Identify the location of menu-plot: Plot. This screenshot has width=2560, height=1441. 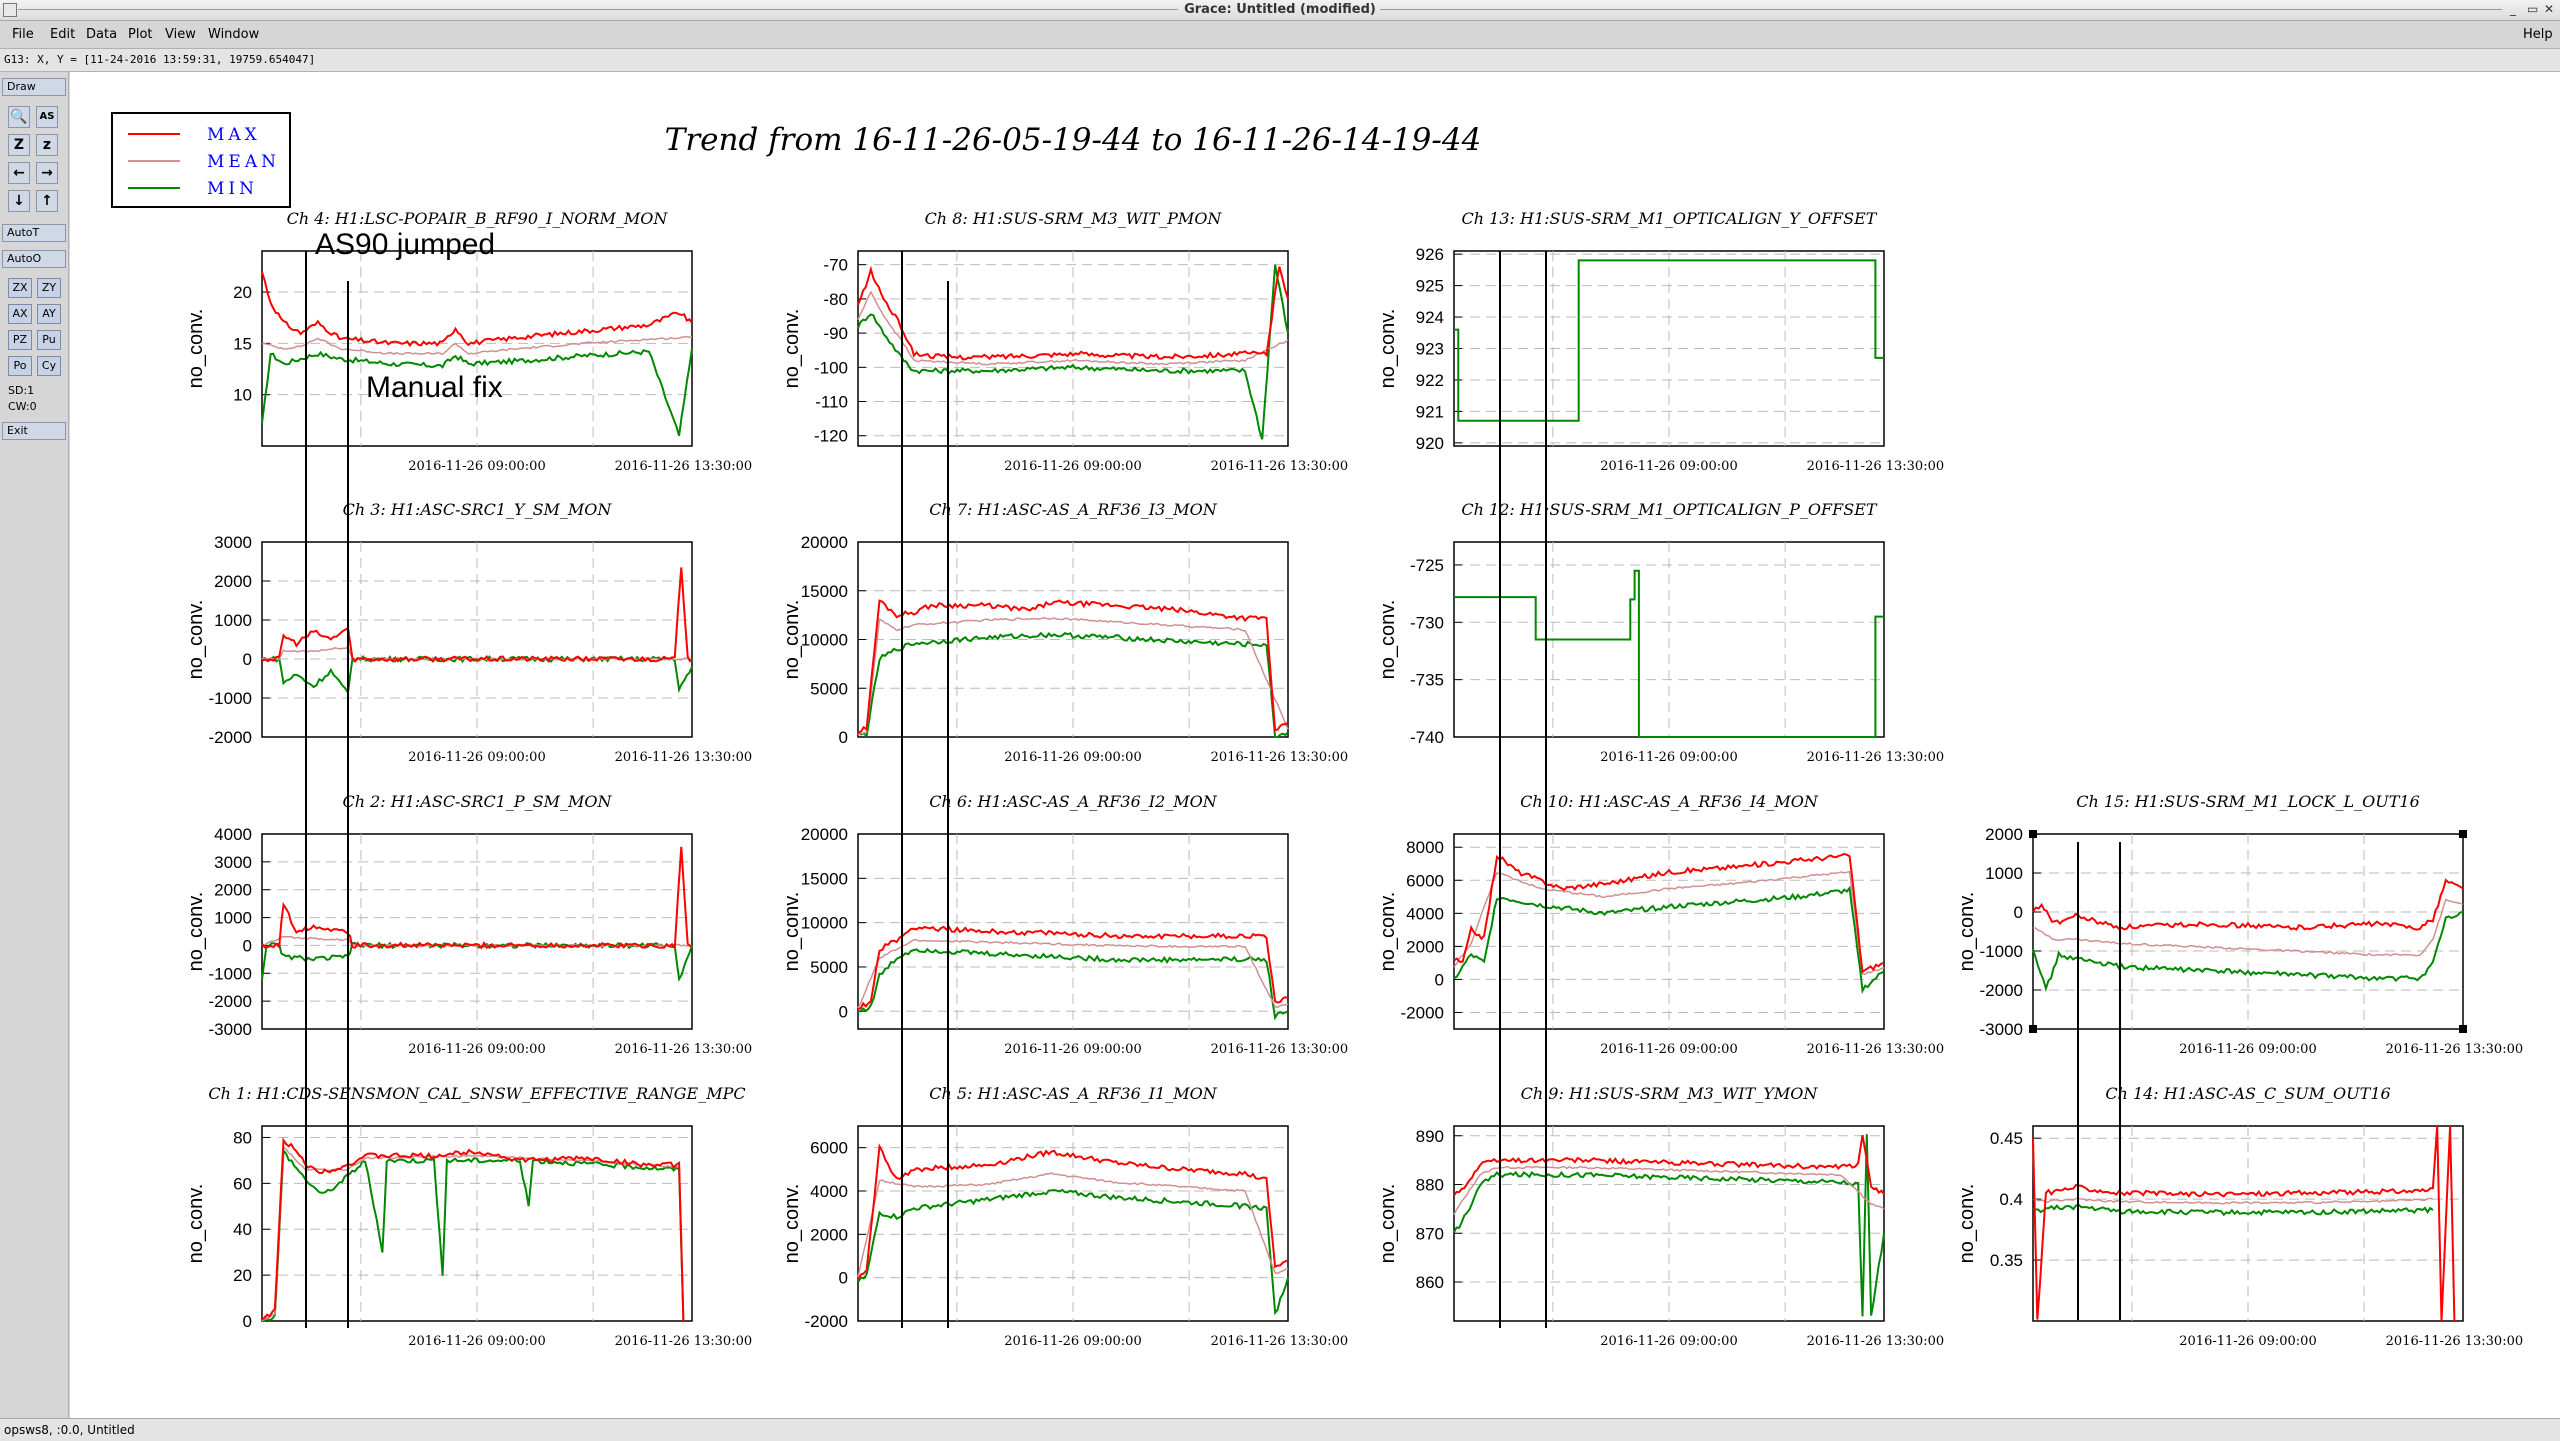
(140, 34).